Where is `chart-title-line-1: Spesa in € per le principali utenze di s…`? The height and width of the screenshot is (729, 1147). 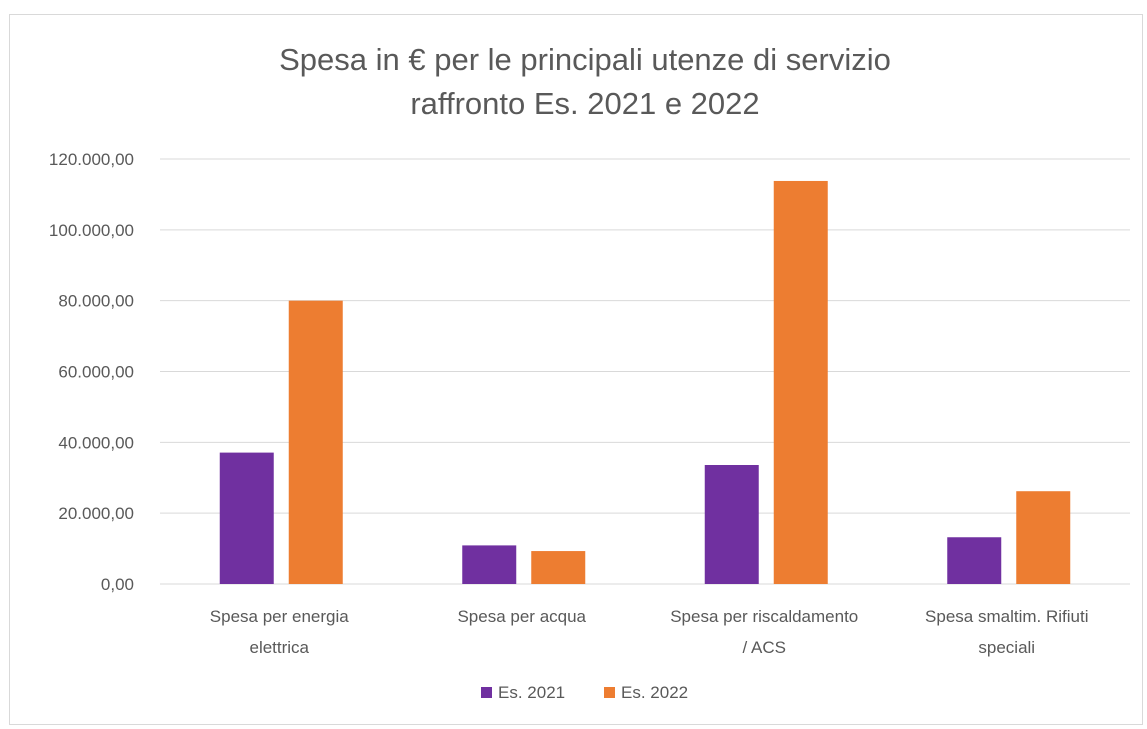
chart-title-line-1: Spesa in € per le principali utenze di s… is located at coordinates (585, 59).